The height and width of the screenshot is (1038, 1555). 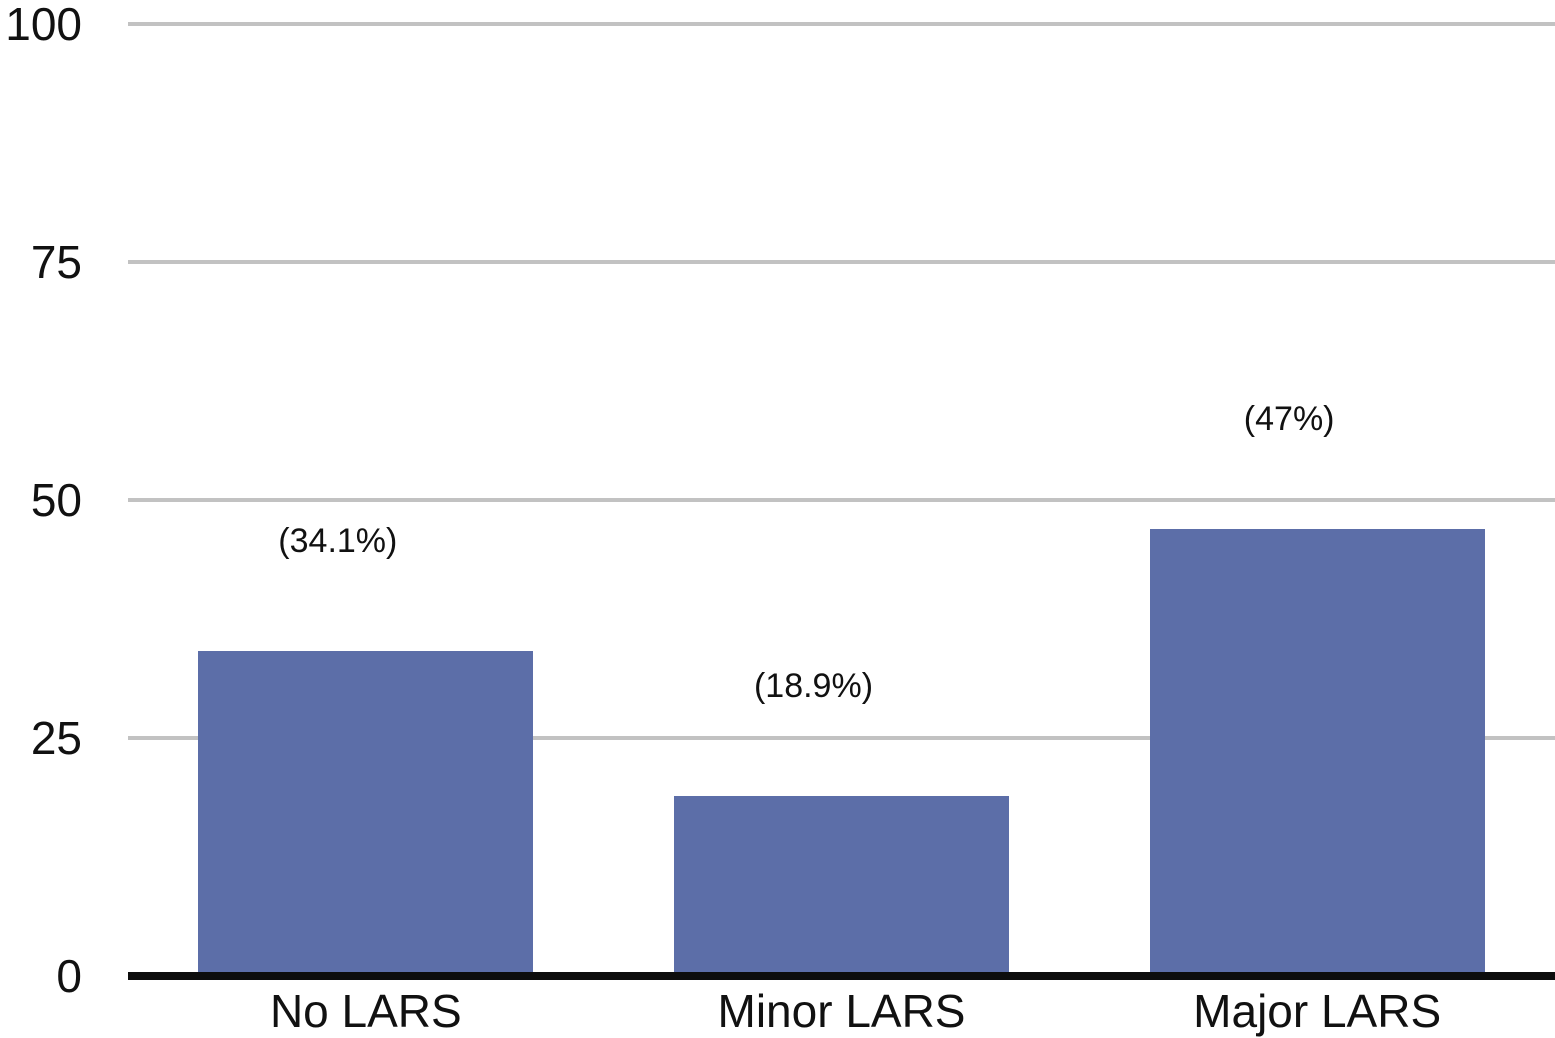 What do you see at coordinates (841, 976) in the screenshot?
I see `x-axis-line` at bounding box center [841, 976].